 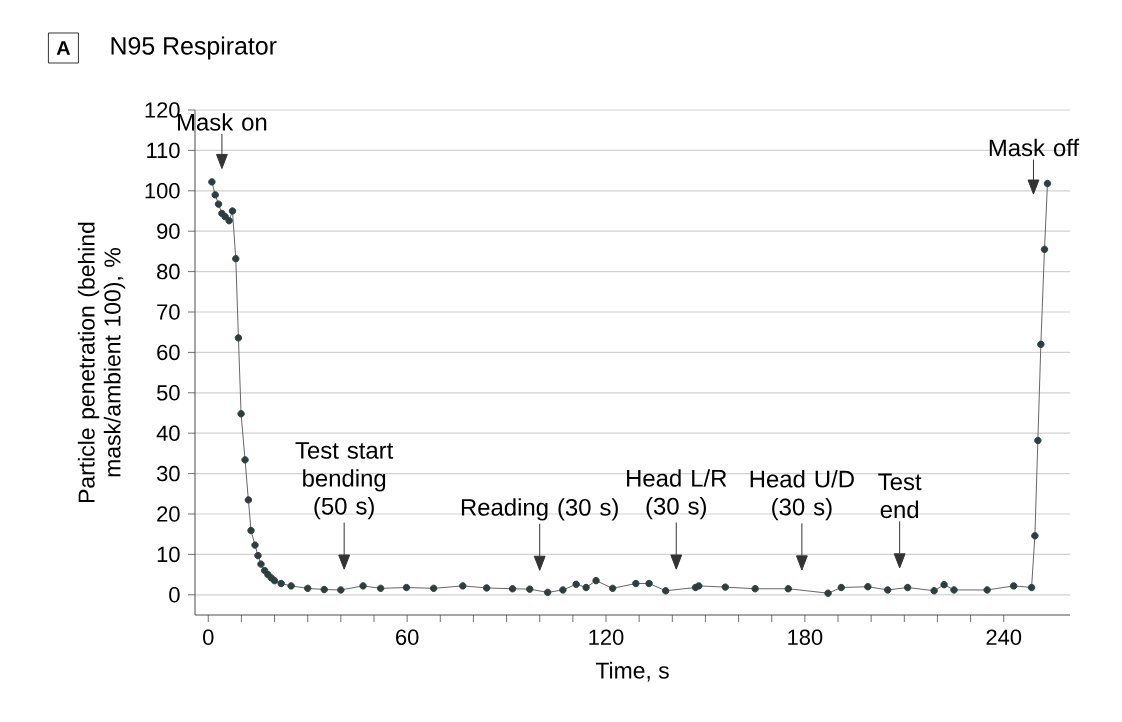 I want to click on y-axis-title: Particle penetration (behind mask/ambient 100), %, so click(x=101, y=362).